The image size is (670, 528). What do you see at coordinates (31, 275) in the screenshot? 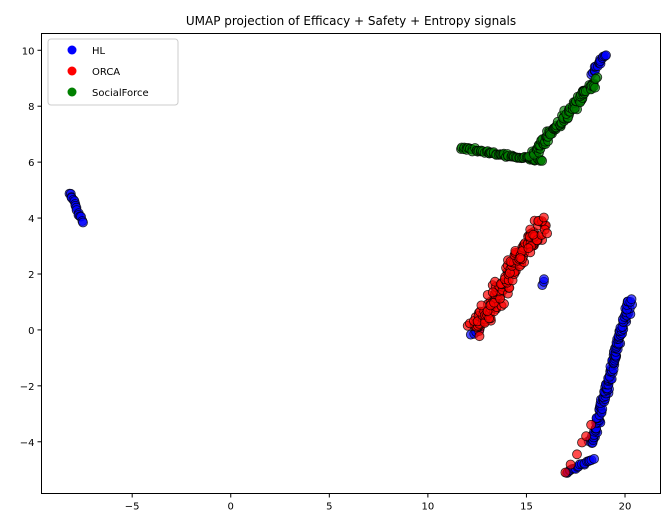
I see `y-tick-label: 2` at bounding box center [31, 275].